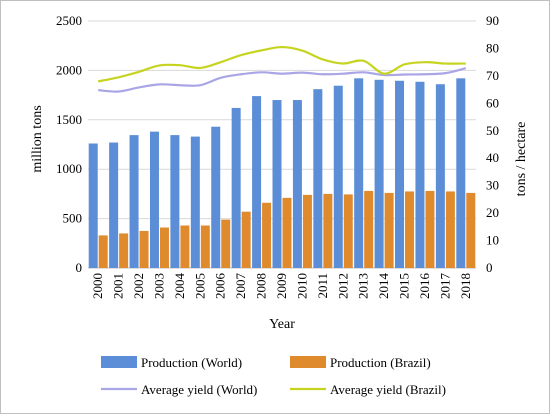 Image resolution: width=550 pixels, height=414 pixels. What do you see at coordinates (492, 75) in the screenshot?
I see `y-right-tick-70: 70` at bounding box center [492, 75].